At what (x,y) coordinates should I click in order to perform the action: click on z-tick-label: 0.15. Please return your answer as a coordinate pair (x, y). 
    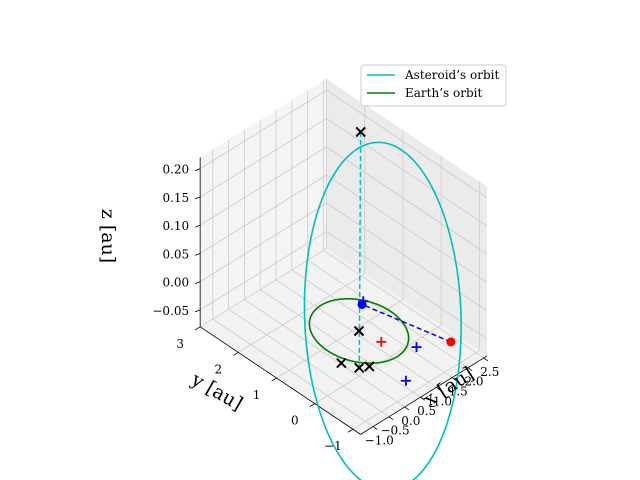
    Looking at the image, I should click on (175, 198).